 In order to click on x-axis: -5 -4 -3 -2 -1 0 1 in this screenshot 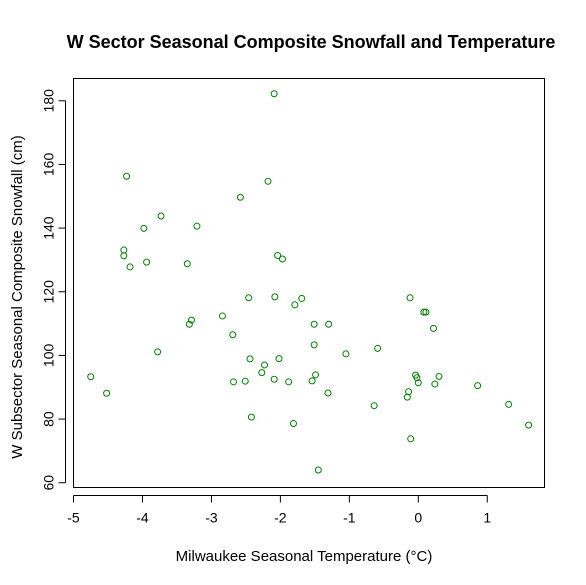, I will do `click(279, 510)`.